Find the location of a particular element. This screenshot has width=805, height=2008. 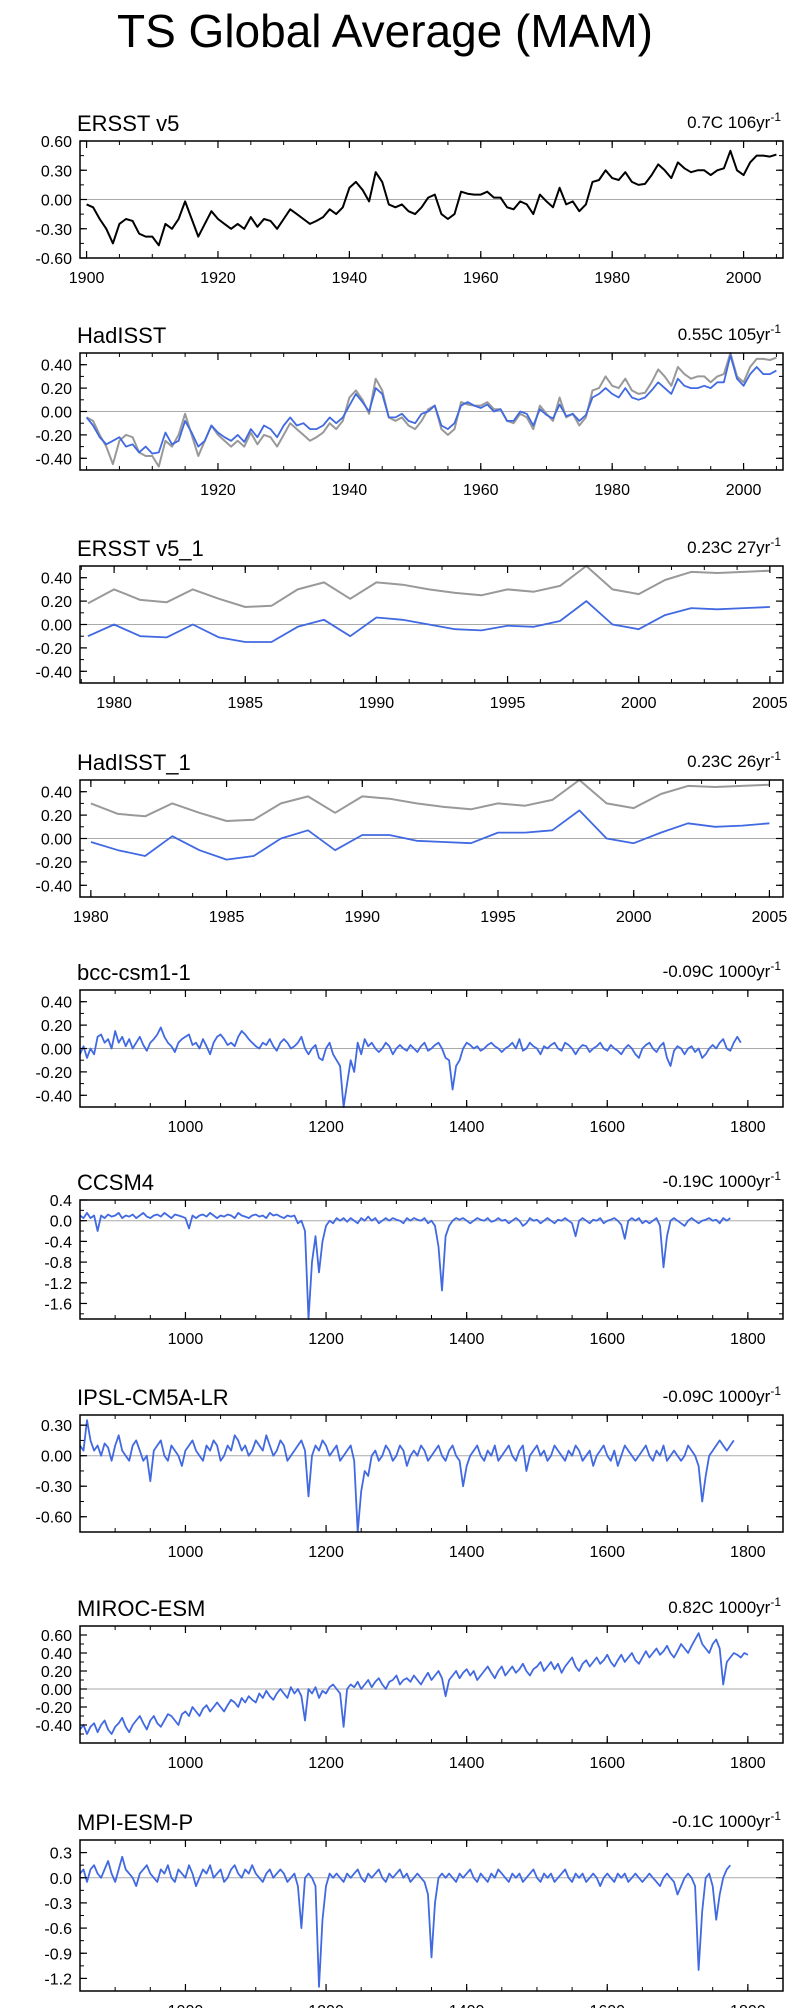

x-tick-label: 1990 is located at coordinates (377, 703).